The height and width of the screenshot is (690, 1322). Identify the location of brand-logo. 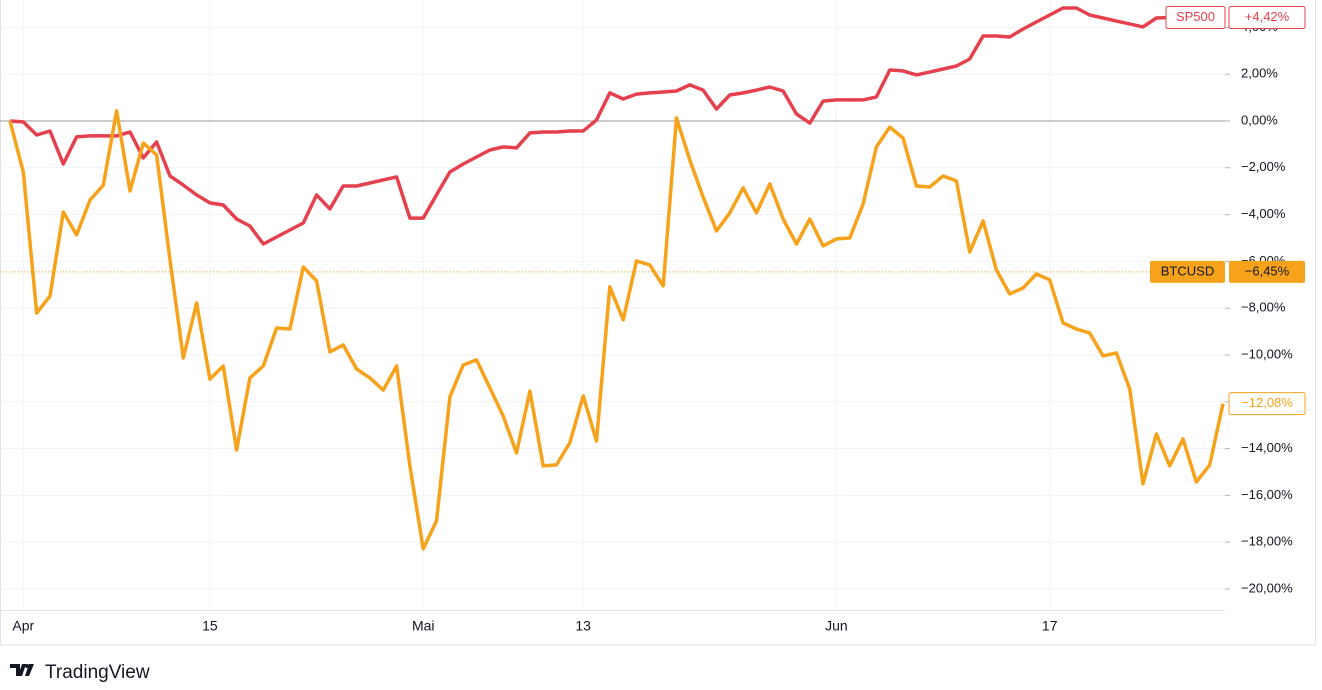
(22, 670).